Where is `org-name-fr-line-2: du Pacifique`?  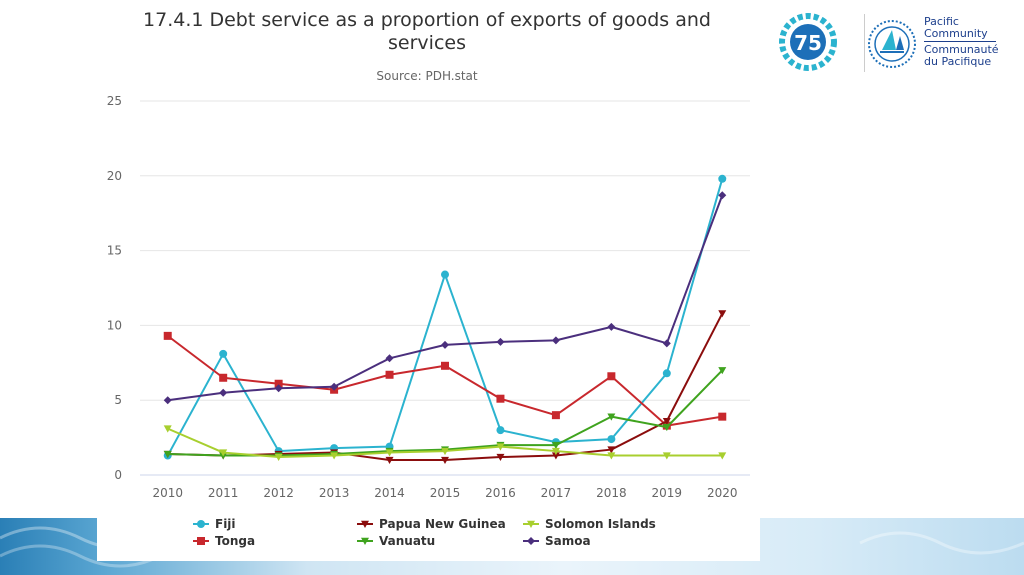 org-name-fr-line-2: du Pacifique is located at coordinates (958, 61).